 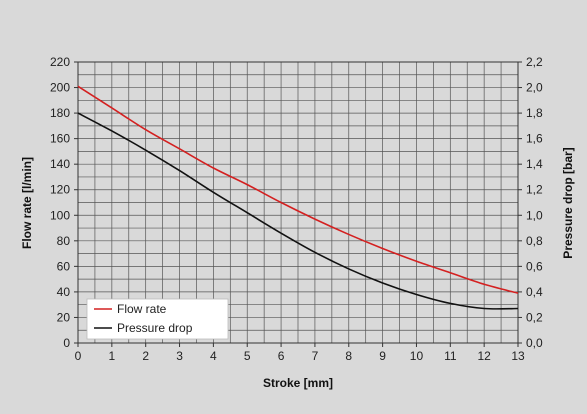 What do you see at coordinates (518, 356) in the screenshot?
I see `x-tick-label: 13` at bounding box center [518, 356].